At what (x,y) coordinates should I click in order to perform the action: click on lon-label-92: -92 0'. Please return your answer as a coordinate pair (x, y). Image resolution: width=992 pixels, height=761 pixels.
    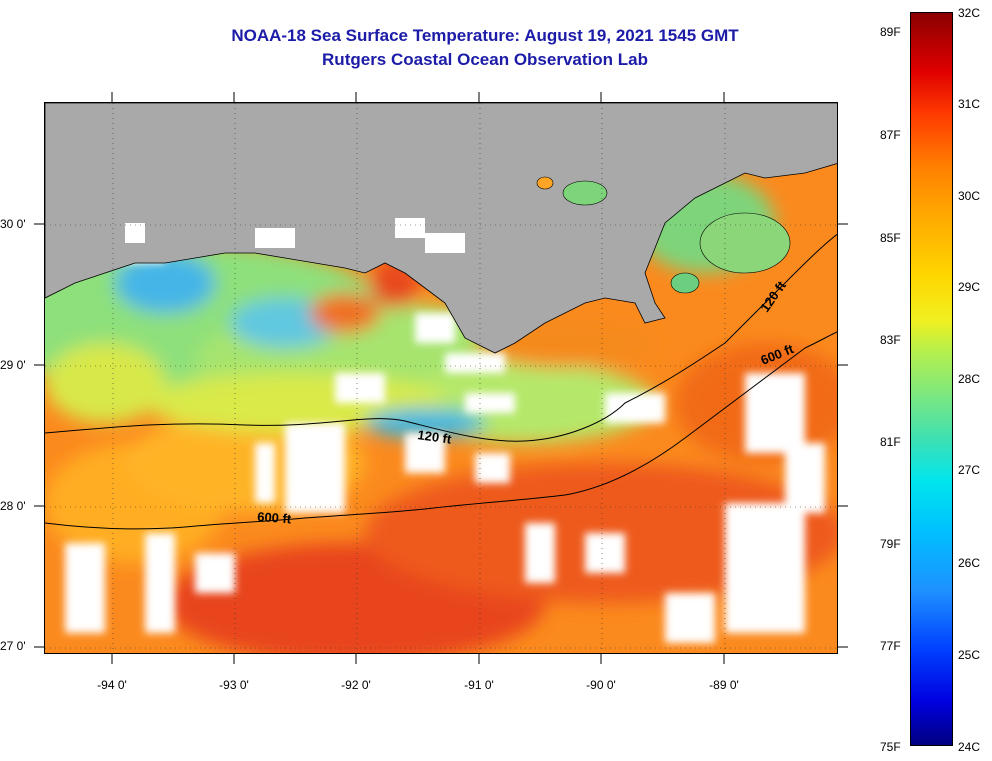
    Looking at the image, I should click on (356, 685).